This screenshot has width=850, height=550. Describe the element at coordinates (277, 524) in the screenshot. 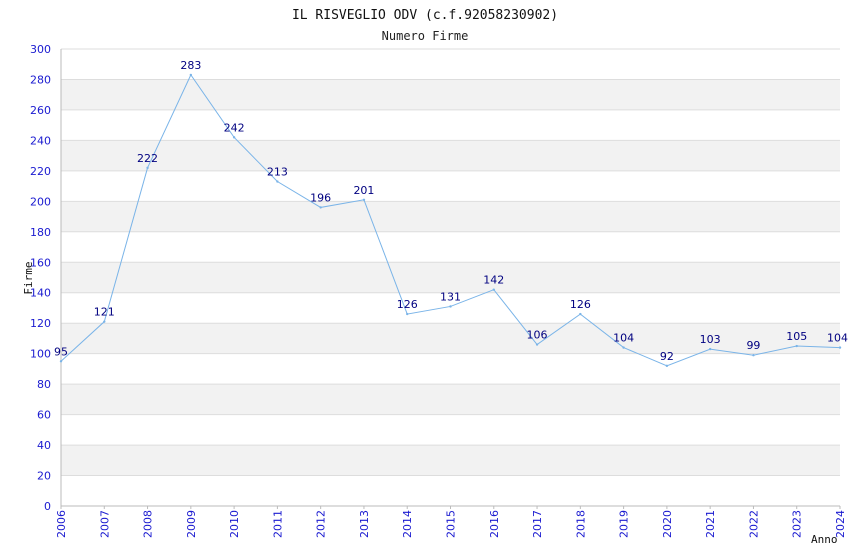

I see `x-tick-label: 2011` at that location.